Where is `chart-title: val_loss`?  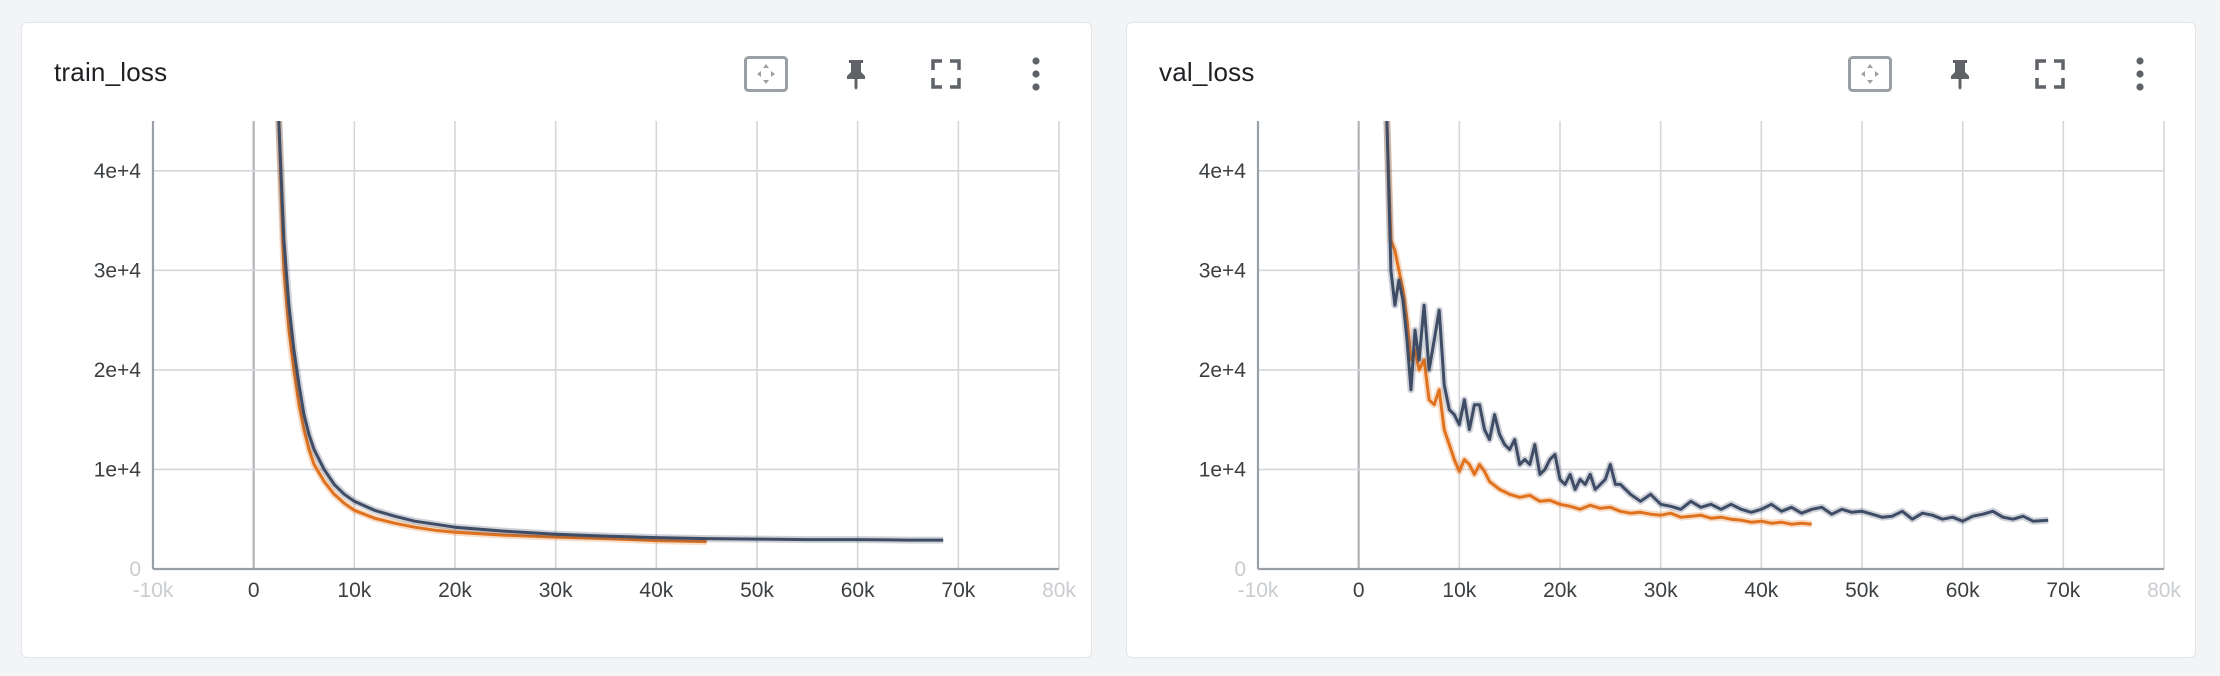 chart-title: val_loss is located at coordinates (1207, 72).